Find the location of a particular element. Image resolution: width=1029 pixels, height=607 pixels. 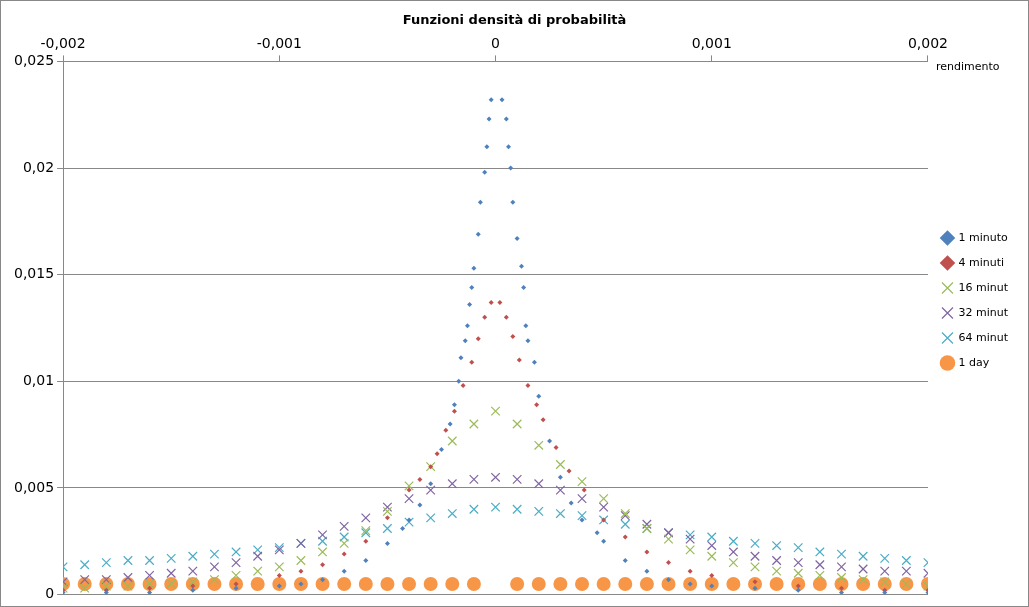

y-tick-label: 0,015 is located at coordinates (34, 273).